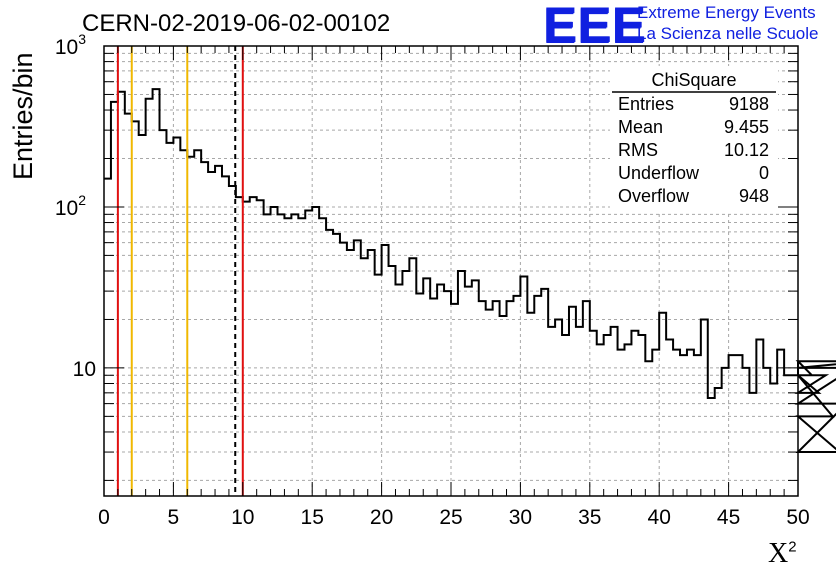  I want to click on y-tick-label: 10, so click(84, 369).